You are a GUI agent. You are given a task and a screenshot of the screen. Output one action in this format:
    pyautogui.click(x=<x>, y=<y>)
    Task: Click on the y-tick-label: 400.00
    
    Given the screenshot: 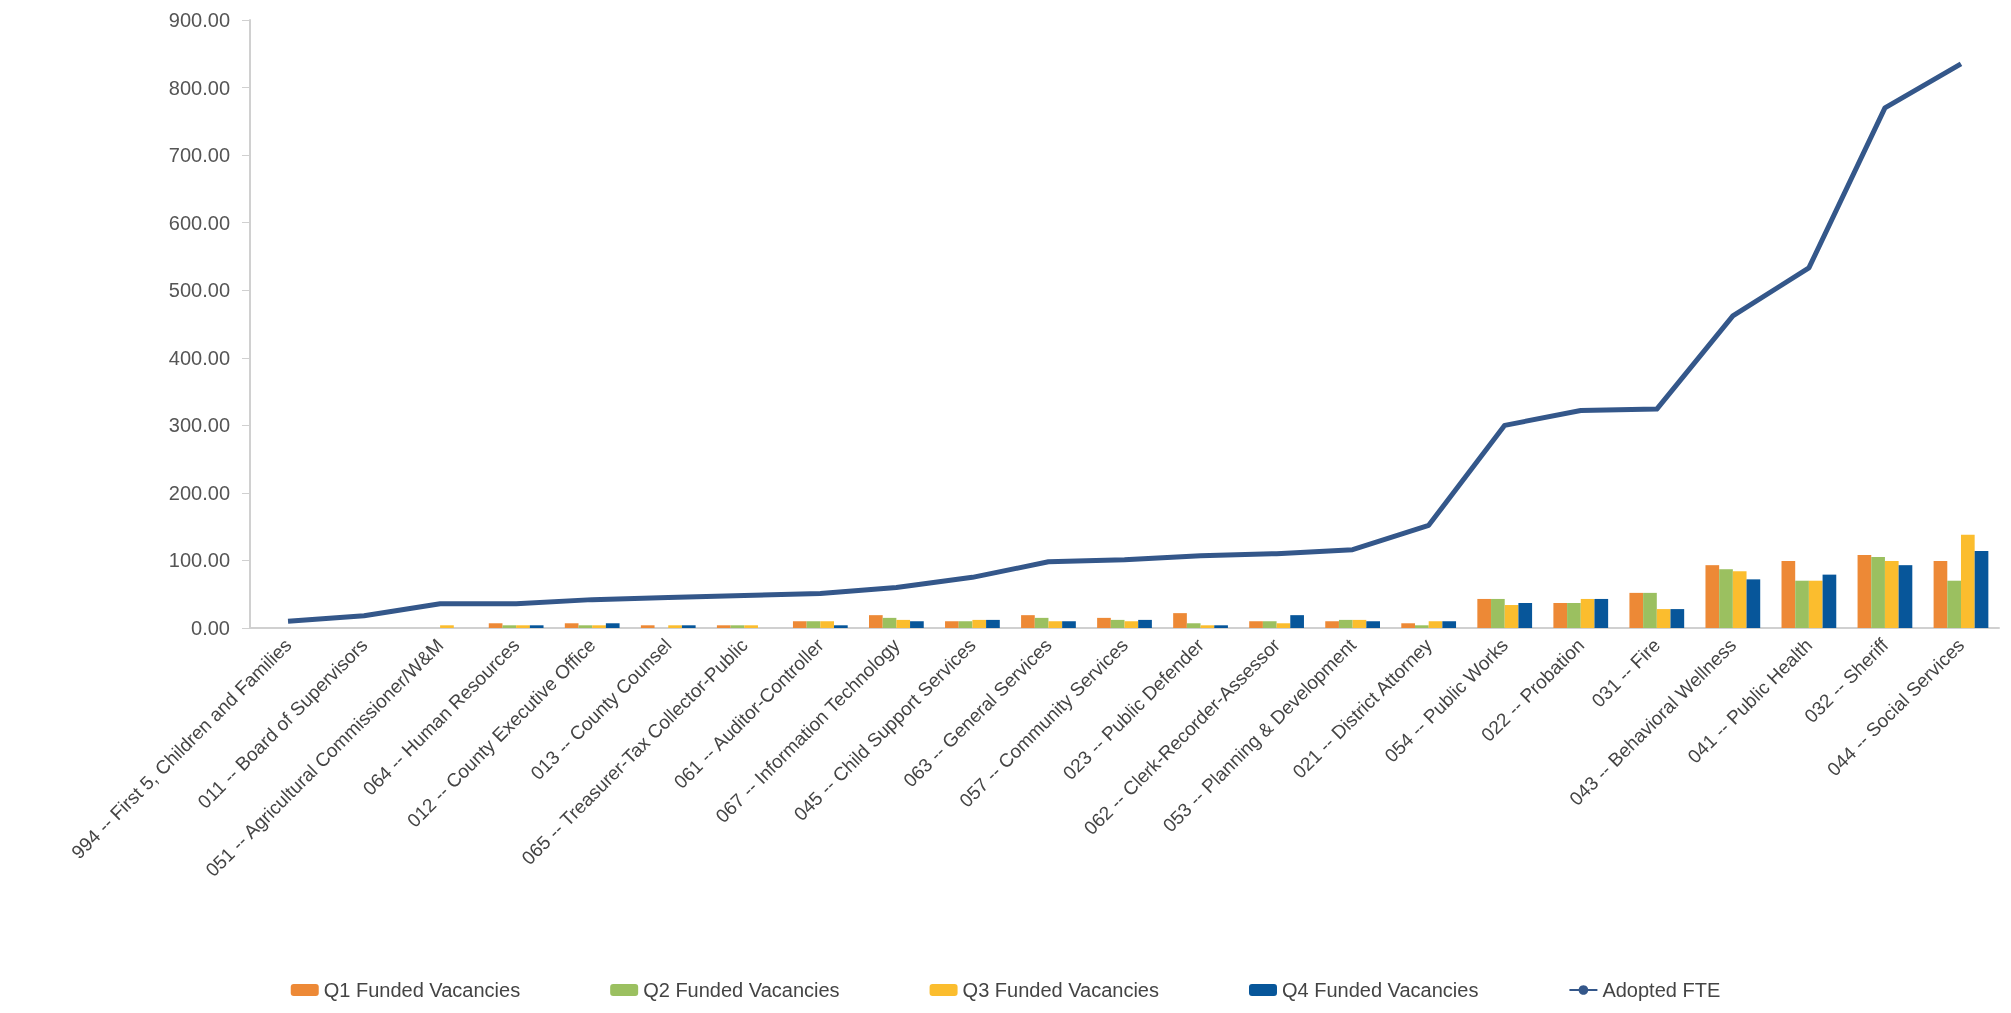 What is the action you would take?
    pyautogui.click(x=199, y=357)
    